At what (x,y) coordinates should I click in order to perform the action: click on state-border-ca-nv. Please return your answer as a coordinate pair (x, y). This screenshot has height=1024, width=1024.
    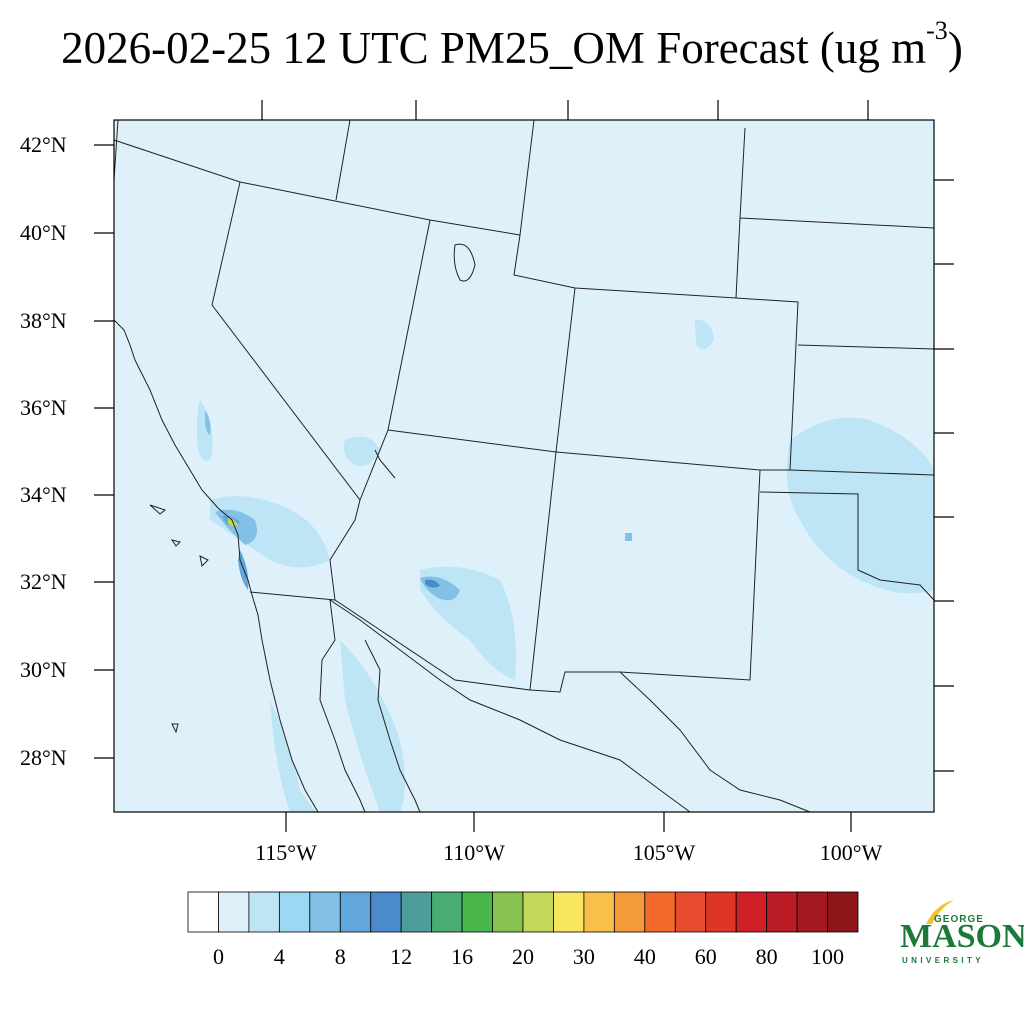
    Looking at the image, I should click on (286, 391).